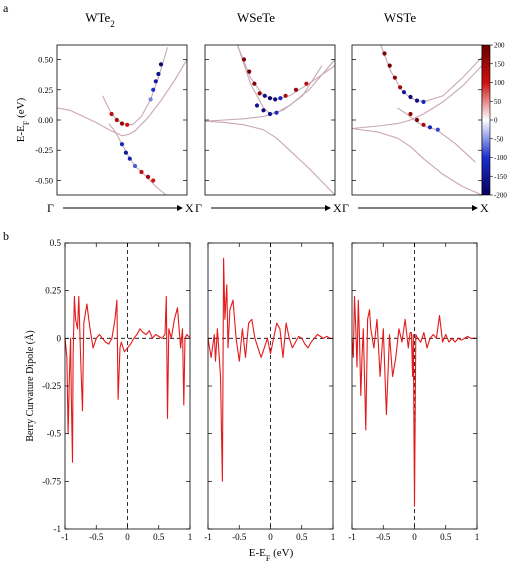  Describe the element at coordinates (486, 120) in the screenshot. I see `colorbar-gradient` at that location.